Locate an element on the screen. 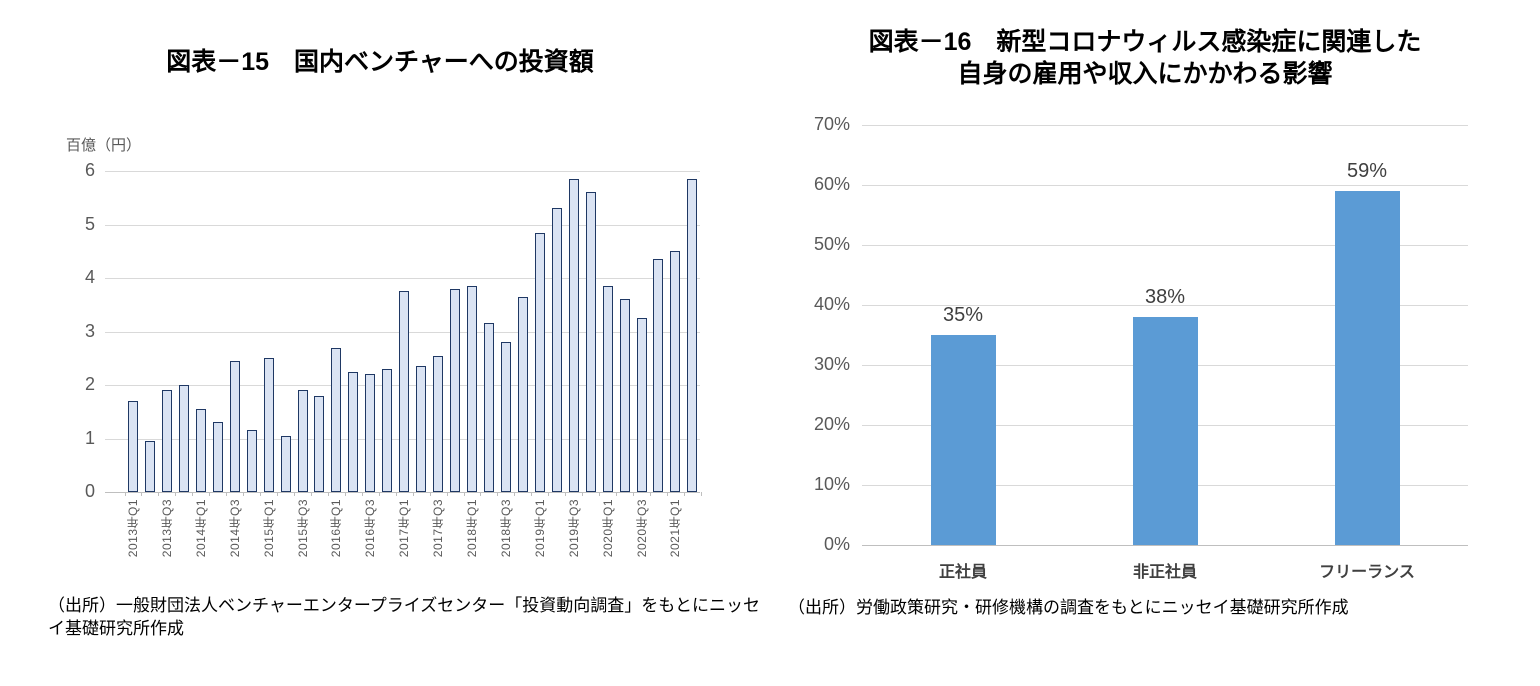  x-tick-label: 2020年Q1 is located at coordinates (607, 528).